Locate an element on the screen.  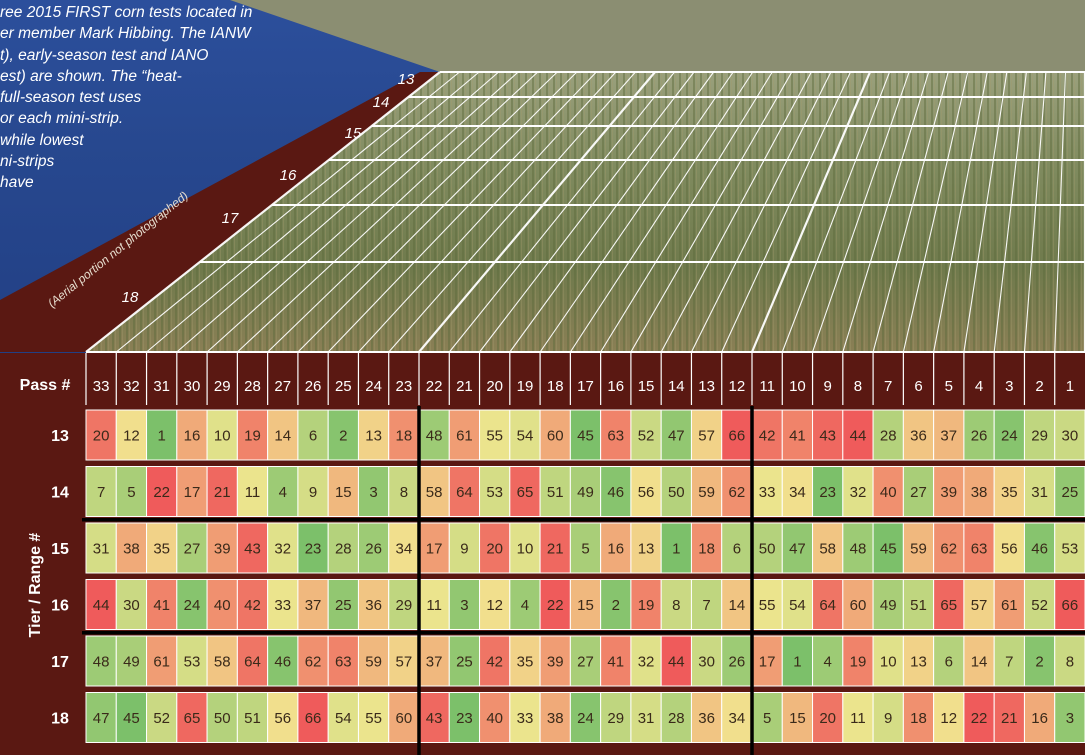
aerial-tier-label: 18 is located at coordinates (130, 297).